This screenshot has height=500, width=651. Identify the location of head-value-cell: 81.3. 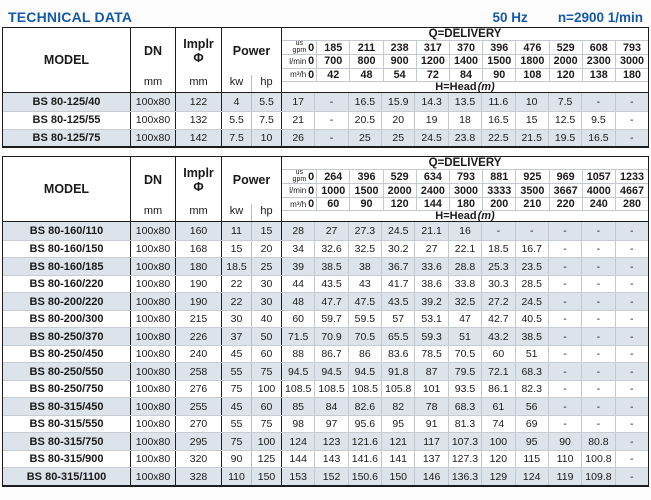
(466, 424).